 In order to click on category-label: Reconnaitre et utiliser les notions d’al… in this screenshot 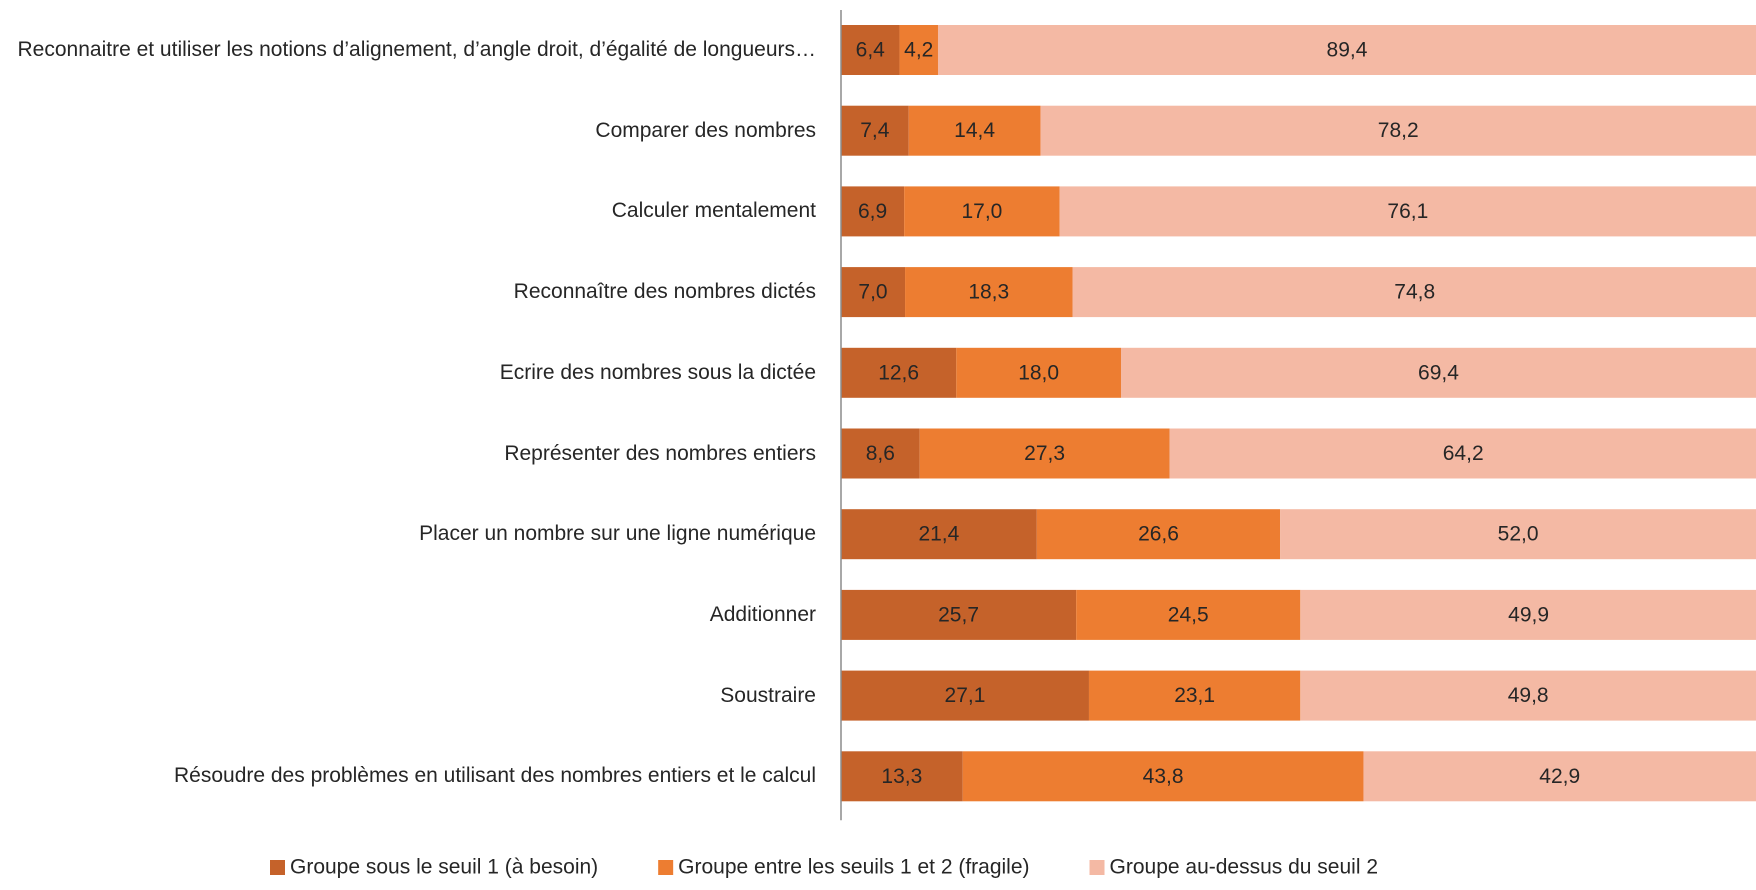, I will do `click(416, 49)`.